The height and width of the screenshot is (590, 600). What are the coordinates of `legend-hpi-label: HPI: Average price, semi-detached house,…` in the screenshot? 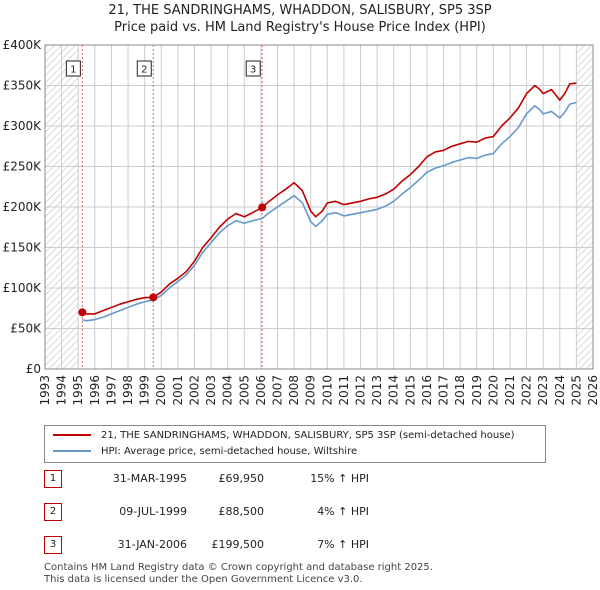 It's located at (229, 451).